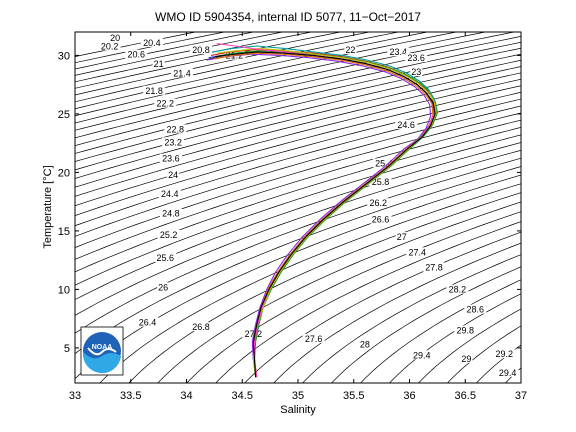  I want to click on x-tick-label: 34, so click(186, 396).